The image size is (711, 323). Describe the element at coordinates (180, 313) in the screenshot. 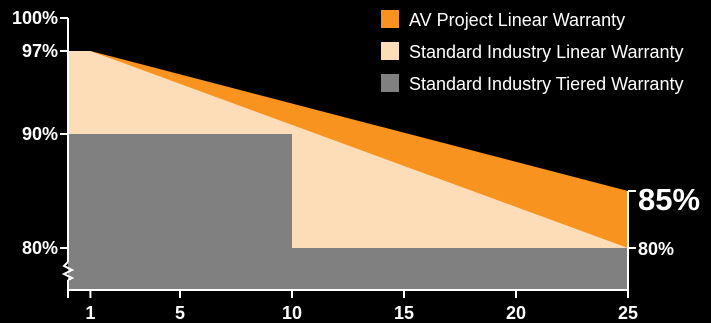

I see `x-tick-label-5: 5` at that location.